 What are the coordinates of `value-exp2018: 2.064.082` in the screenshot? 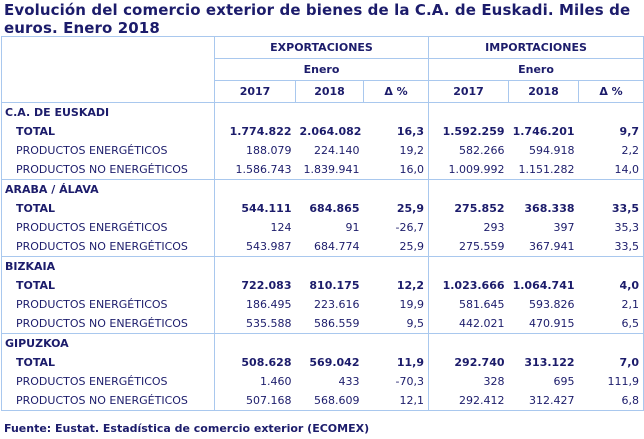 It's located at (330, 131).